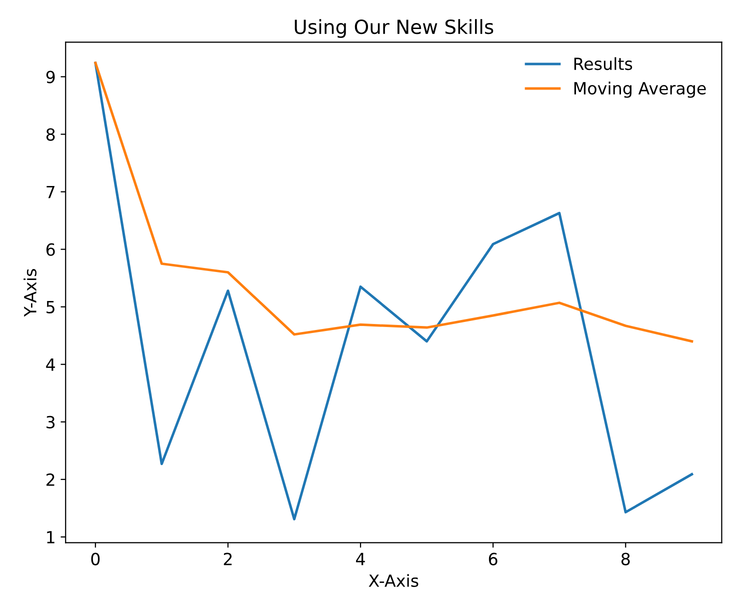 This screenshot has height=603, width=729. I want to click on y-tick-label: 6, so click(50, 249).